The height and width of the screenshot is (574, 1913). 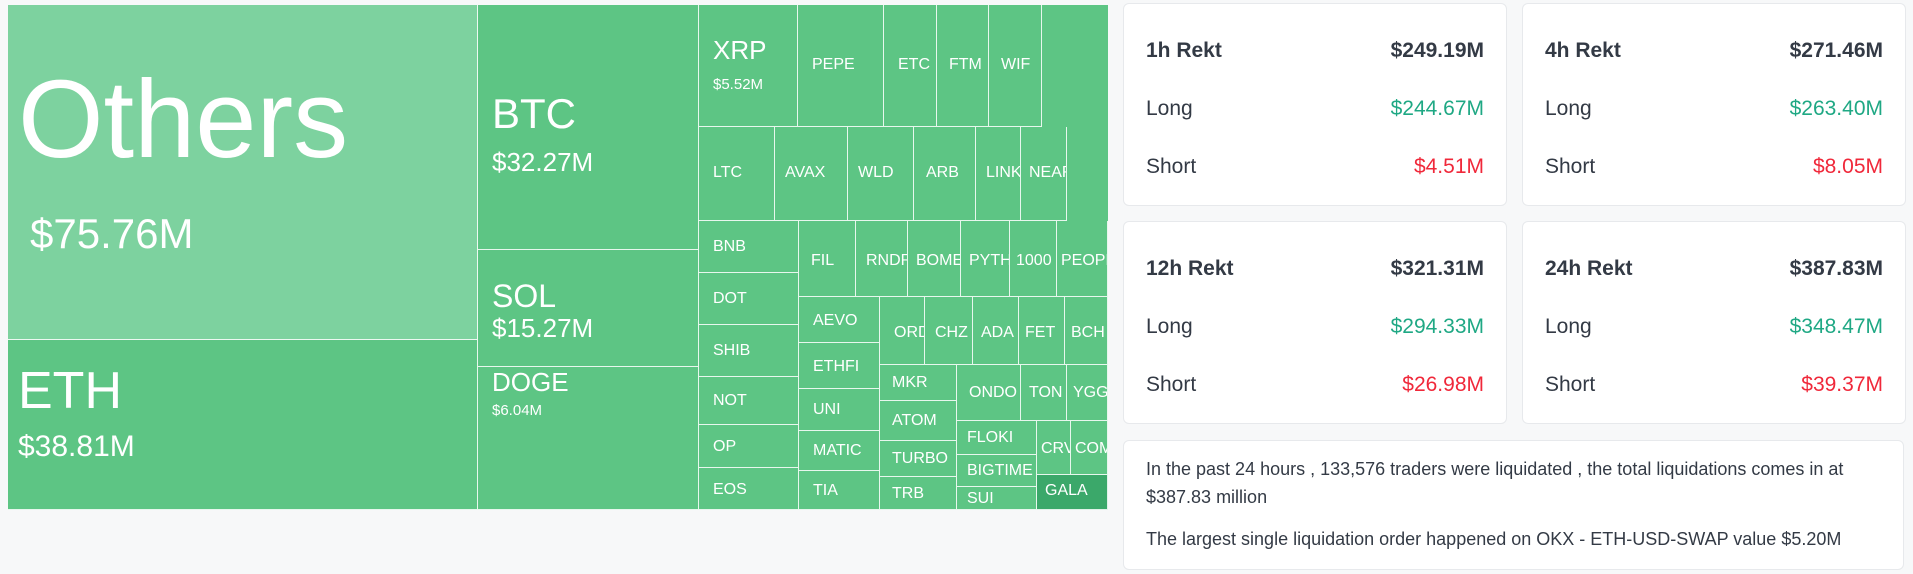 I want to click on treemap-cell-name: FET, so click(x=1040, y=332).